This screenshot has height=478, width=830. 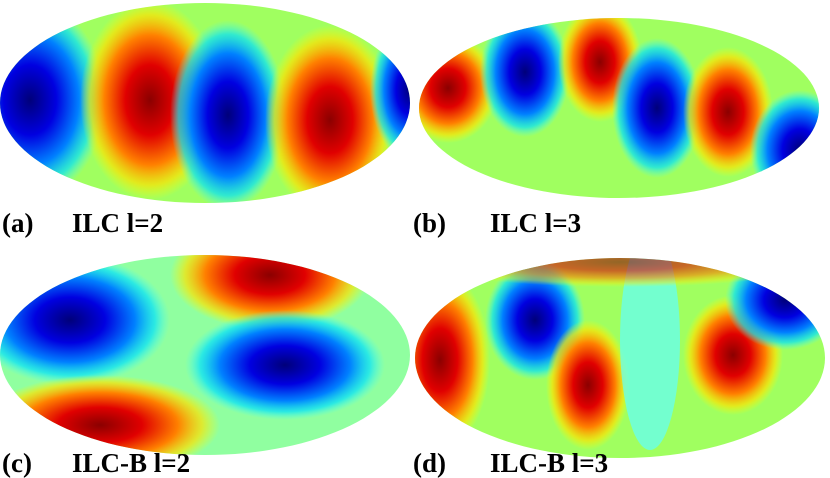 I want to click on panel-tag: (a), so click(x=17, y=223).